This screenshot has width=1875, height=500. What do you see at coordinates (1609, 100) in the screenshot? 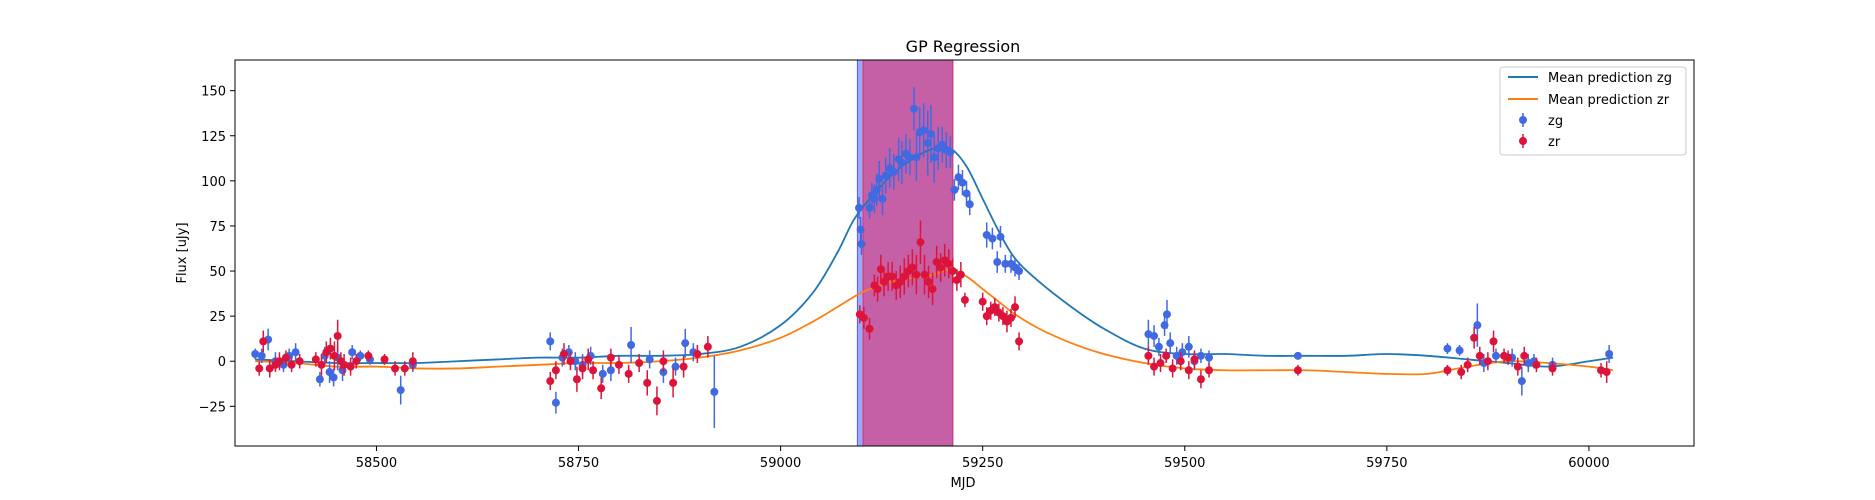
I see `legend-label-zr-line: Mean prediction zr` at bounding box center [1609, 100].